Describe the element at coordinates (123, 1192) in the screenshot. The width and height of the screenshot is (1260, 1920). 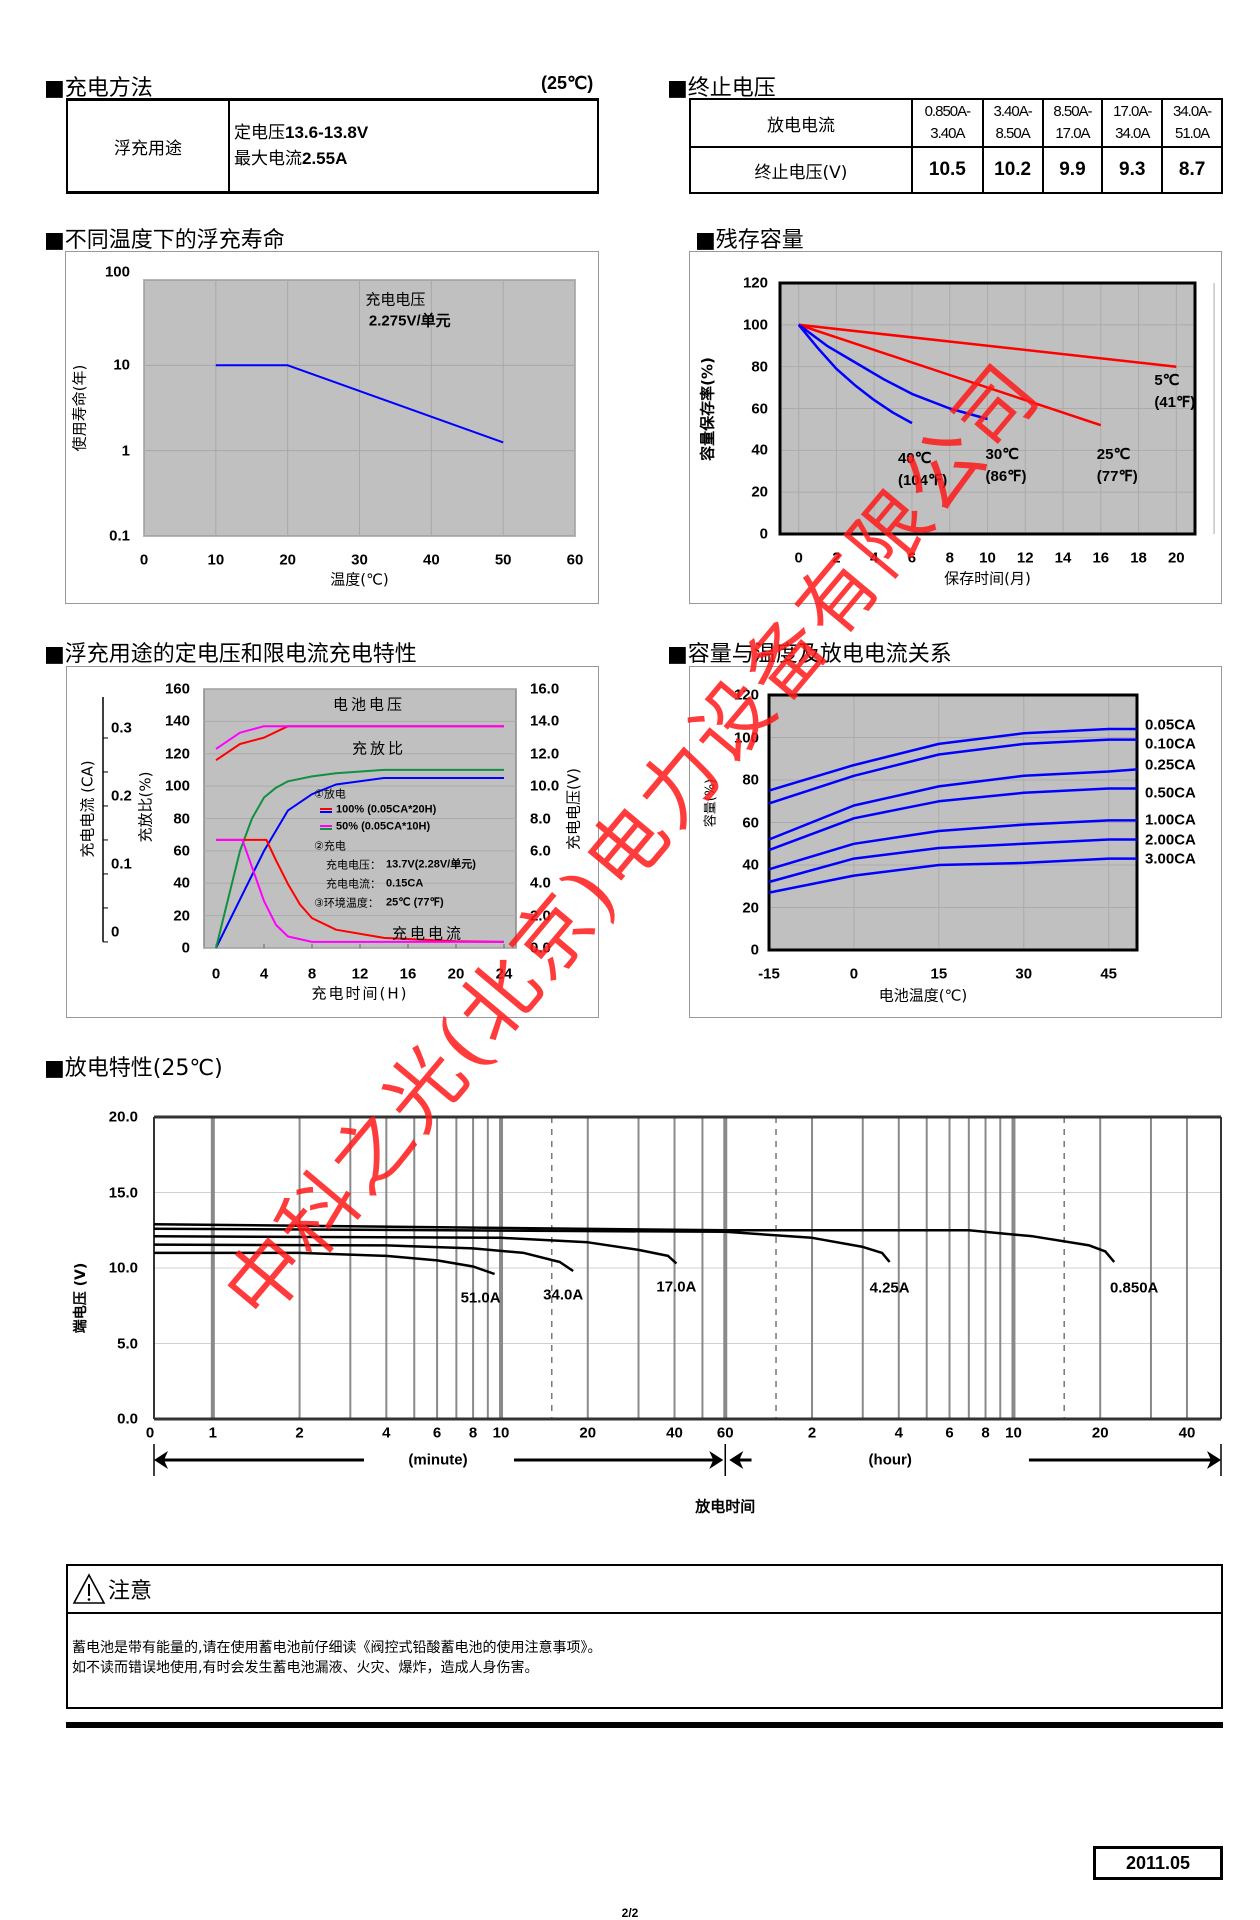
I see `y-tick-label: 15.0` at that location.